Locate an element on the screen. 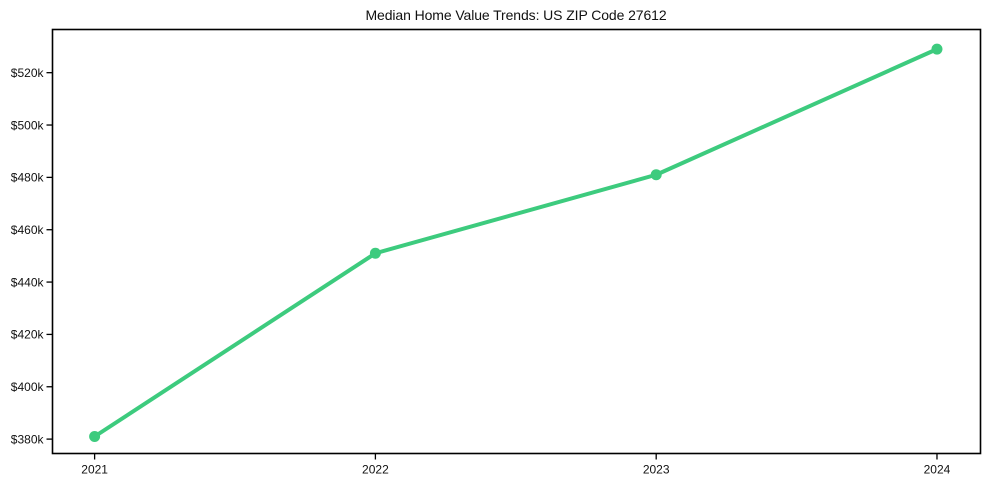 This screenshot has width=990, height=490. x-tick-label: 2022 is located at coordinates (375, 470).